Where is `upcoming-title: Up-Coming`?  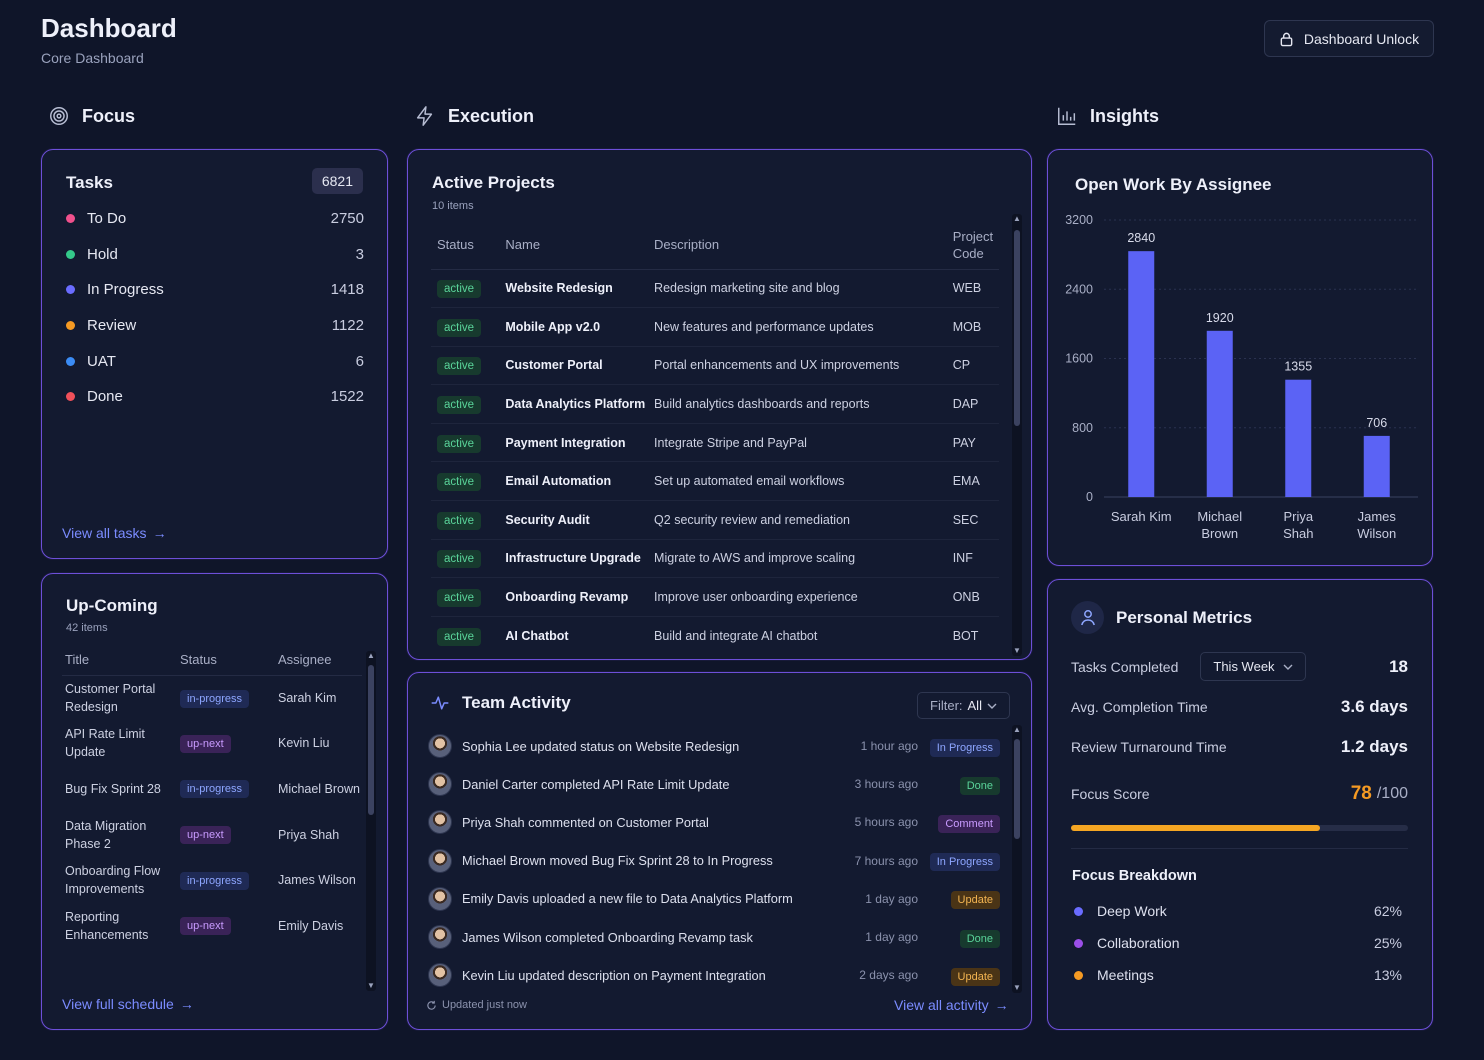 upcoming-title: Up-Coming is located at coordinates (112, 605).